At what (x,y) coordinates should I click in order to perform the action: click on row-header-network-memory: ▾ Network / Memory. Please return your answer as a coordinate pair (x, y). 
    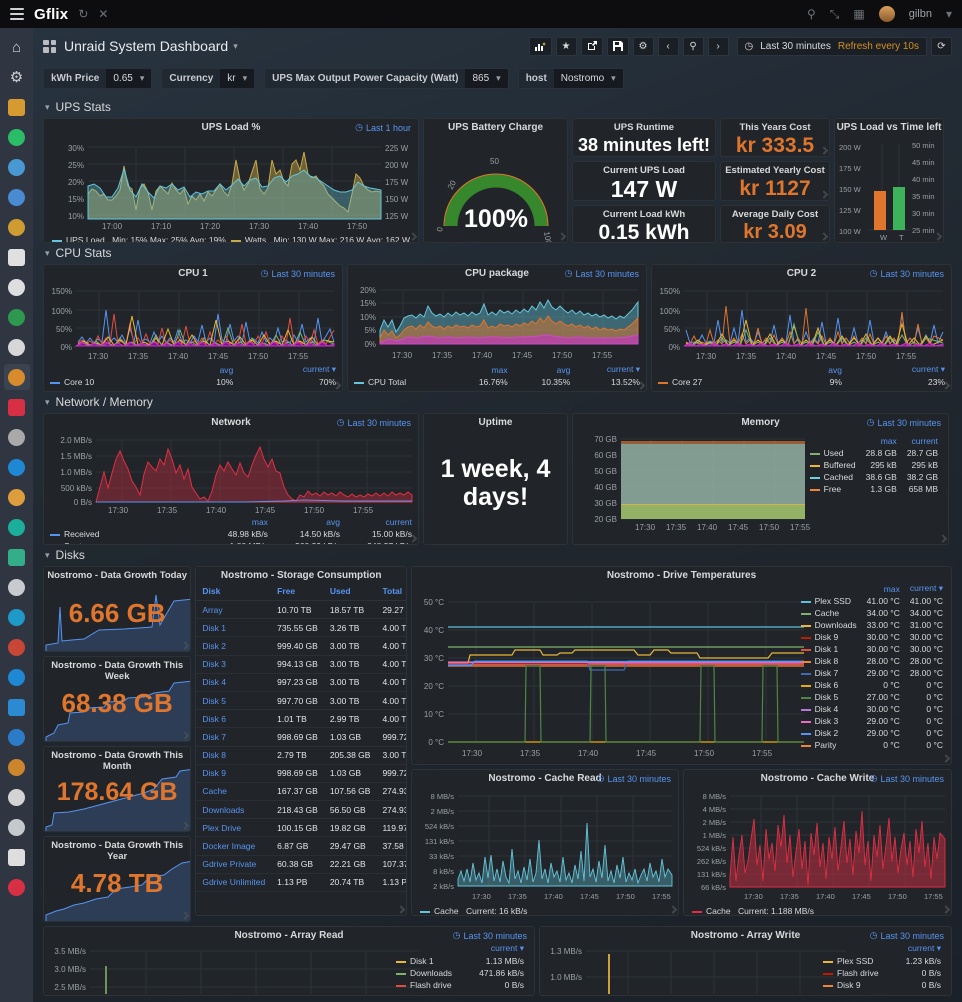
    Looking at the image, I should click on (497, 402).